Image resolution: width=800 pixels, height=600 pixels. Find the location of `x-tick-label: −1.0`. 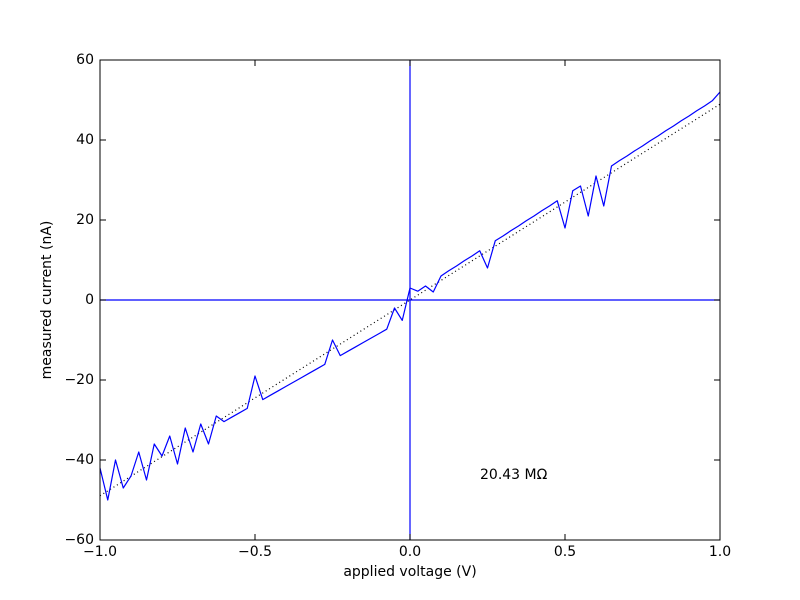

x-tick-label: −1.0 is located at coordinates (100, 552).